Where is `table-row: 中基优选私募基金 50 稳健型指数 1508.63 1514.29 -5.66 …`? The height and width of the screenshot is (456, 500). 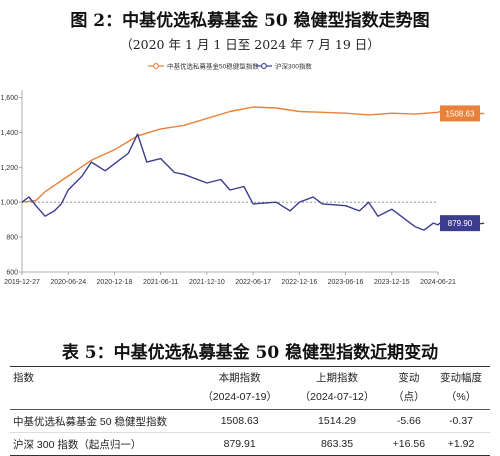 table-row: 中基优选私募基金 50 稳健型指数 1508.63 1514.29 -5.66 … is located at coordinates (250, 421).